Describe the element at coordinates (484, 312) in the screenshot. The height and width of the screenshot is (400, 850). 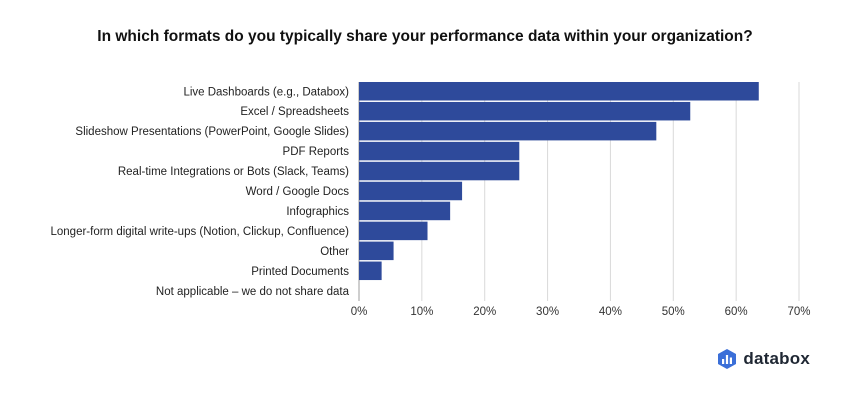
I see `x-tick-label: 20%` at that location.